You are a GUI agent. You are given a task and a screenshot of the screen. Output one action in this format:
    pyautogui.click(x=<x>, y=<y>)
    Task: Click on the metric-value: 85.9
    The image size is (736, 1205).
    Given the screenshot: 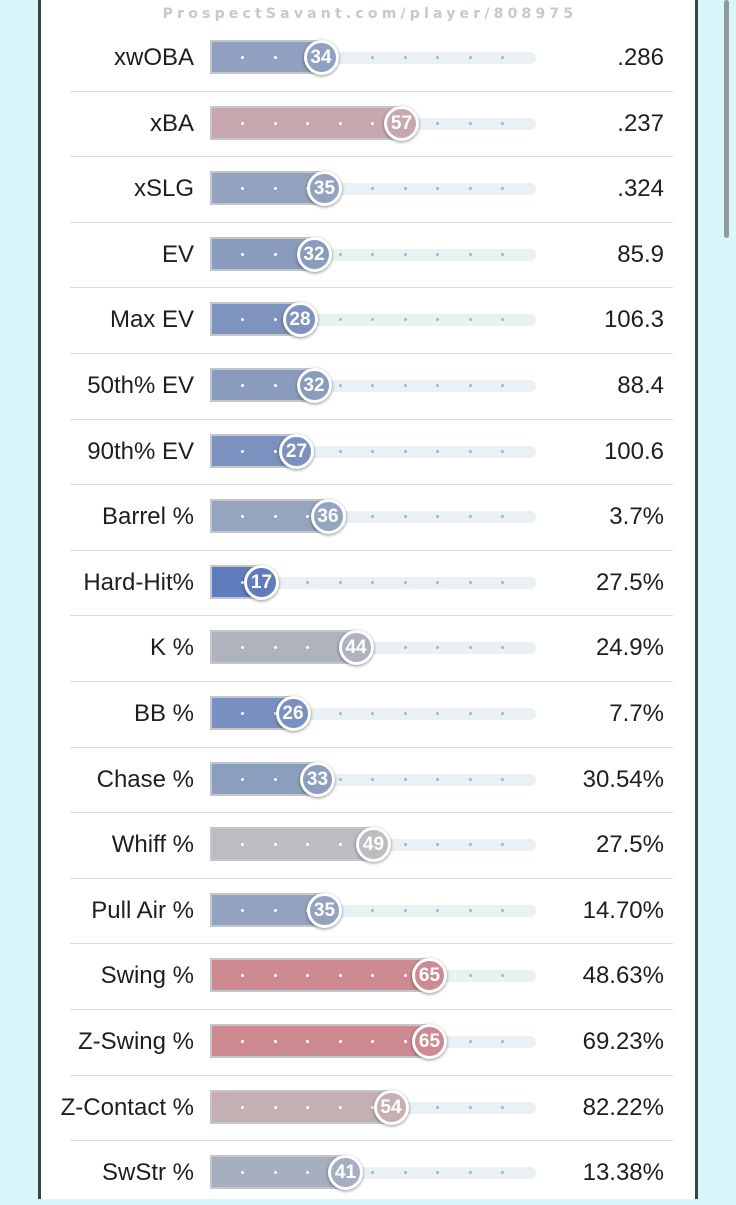 What is the action you would take?
    pyautogui.click(x=640, y=254)
    